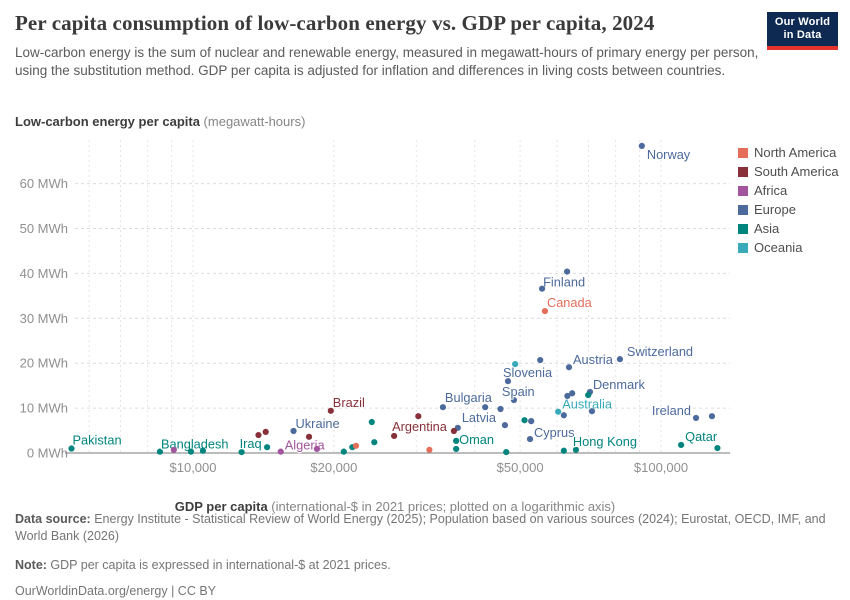 The height and width of the screenshot is (600, 850). I want to click on data-point-algeria, so click(280, 451).